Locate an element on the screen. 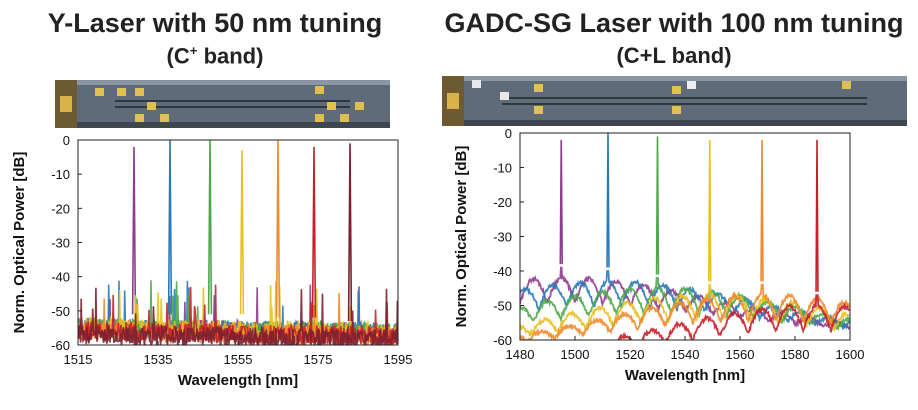 The height and width of the screenshot is (410, 918). series-6-spectrum is located at coordinates (722, 239).